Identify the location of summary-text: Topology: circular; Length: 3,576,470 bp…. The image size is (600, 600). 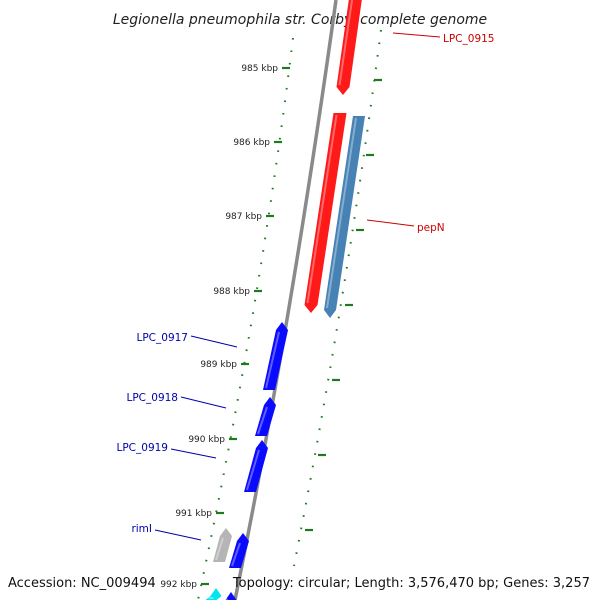
(411, 583).